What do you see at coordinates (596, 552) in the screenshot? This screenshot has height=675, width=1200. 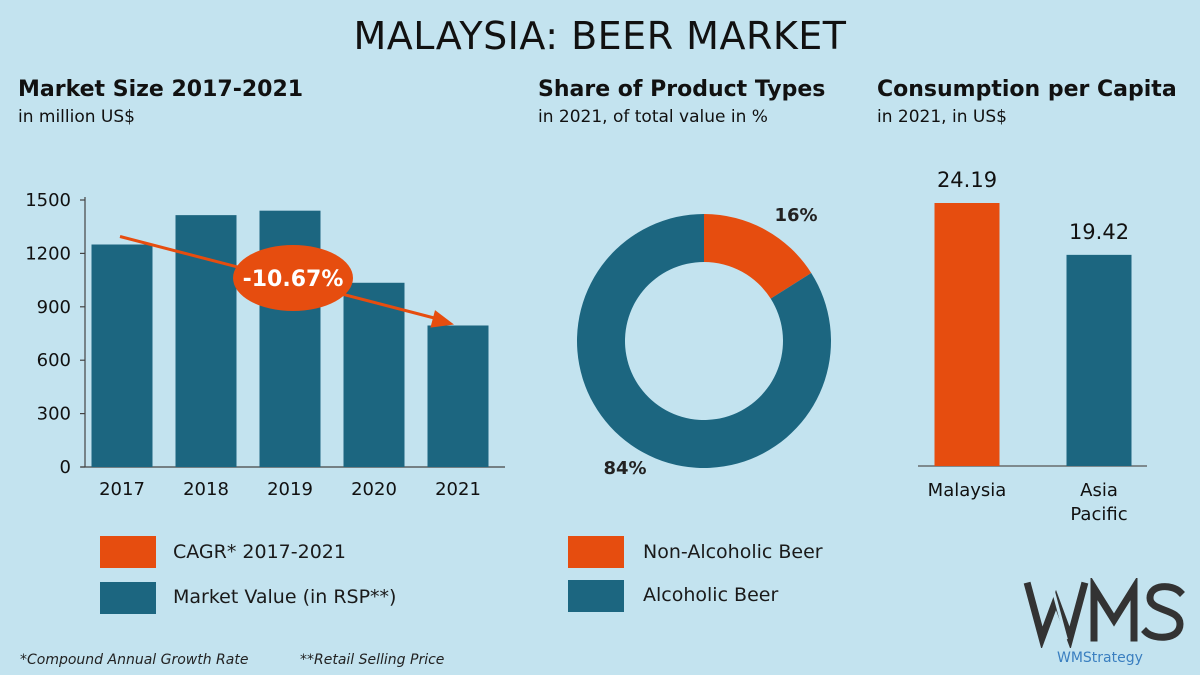 I see `legend-swatch-non-alcoholic` at bounding box center [596, 552].